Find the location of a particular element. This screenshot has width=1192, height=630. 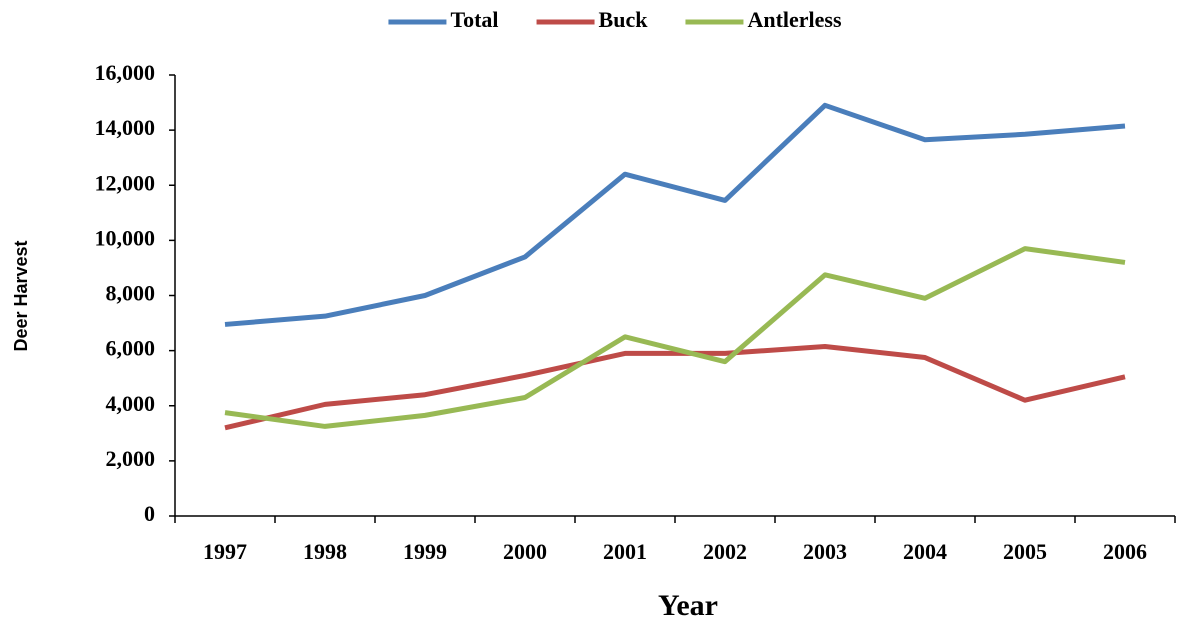

legend-label: Buck is located at coordinates (624, 19).